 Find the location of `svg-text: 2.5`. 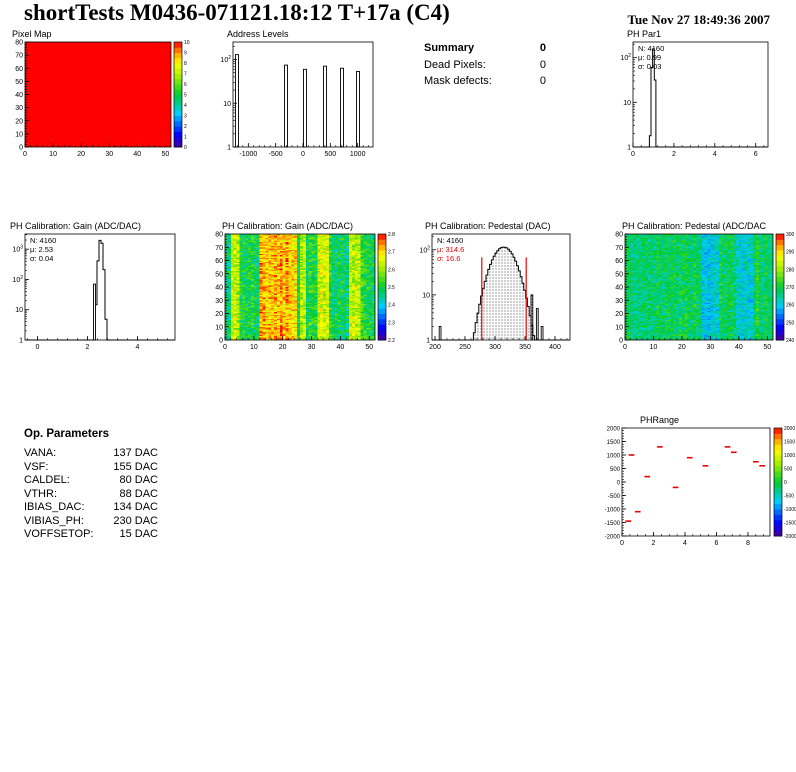

svg-text: 2.5 is located at coordinates (391, 288).